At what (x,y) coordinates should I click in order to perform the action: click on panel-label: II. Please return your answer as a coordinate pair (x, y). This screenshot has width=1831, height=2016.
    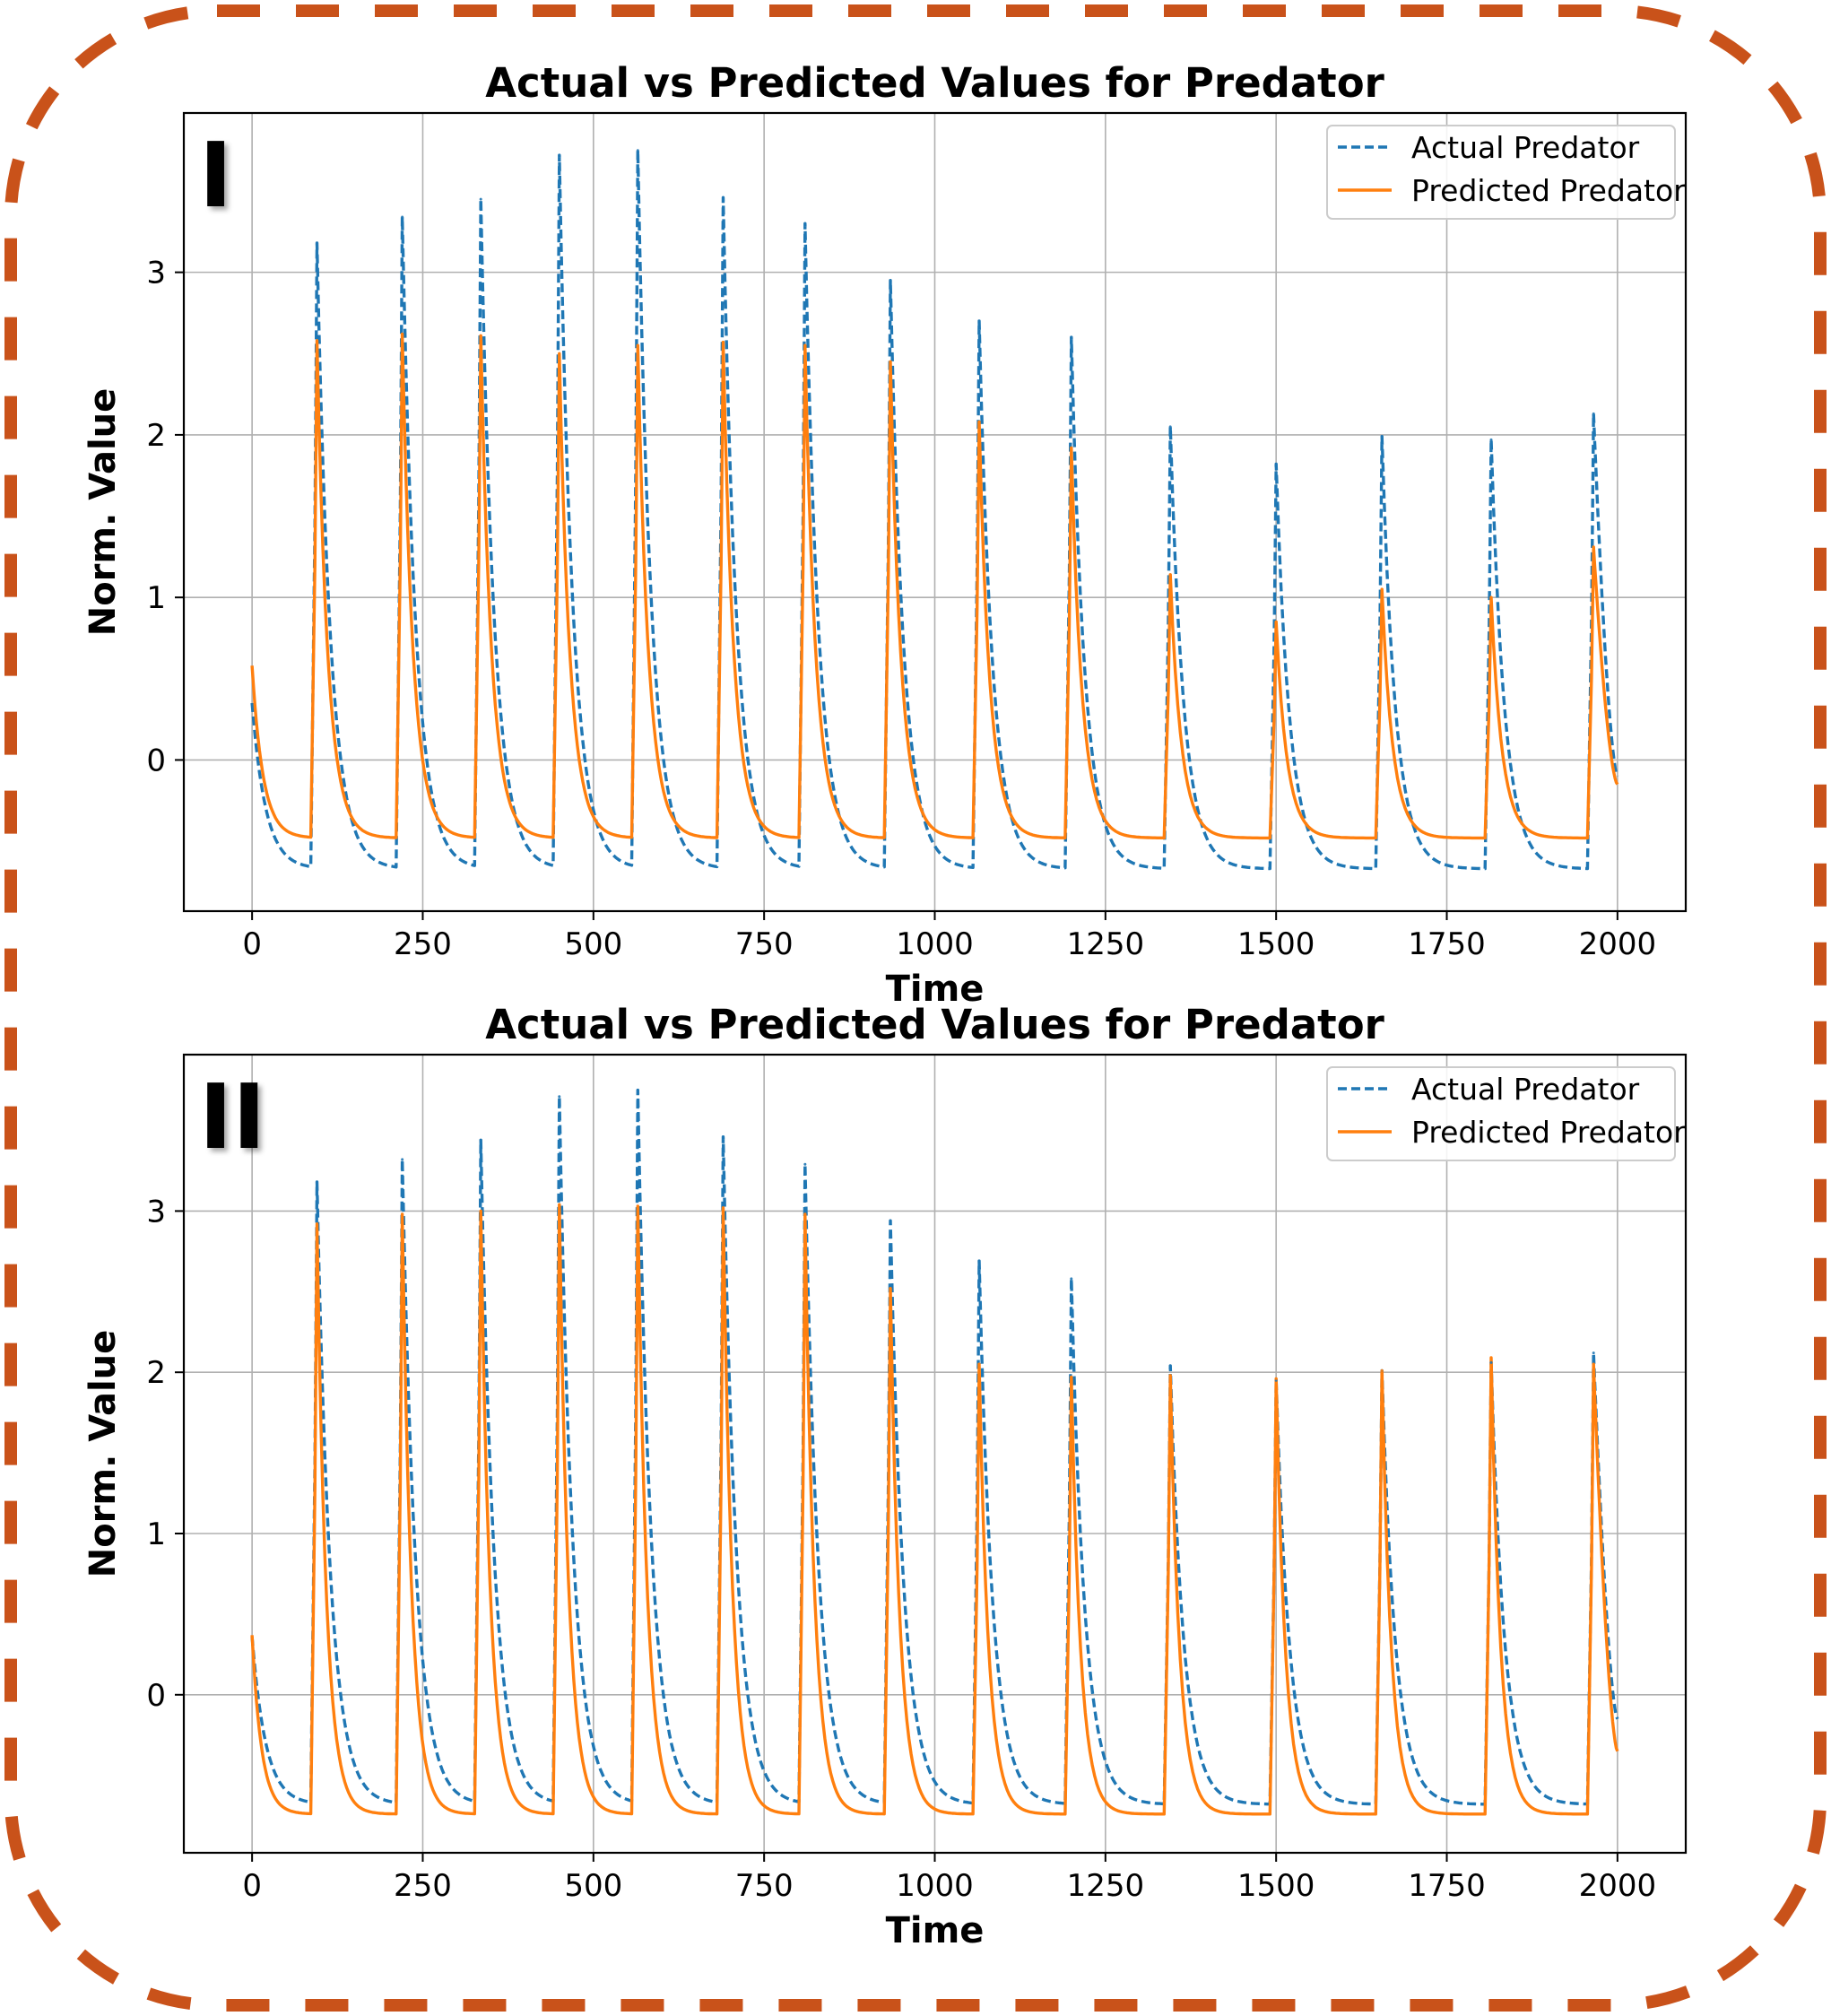
    Looking at the image, I should click on (232, 1116).